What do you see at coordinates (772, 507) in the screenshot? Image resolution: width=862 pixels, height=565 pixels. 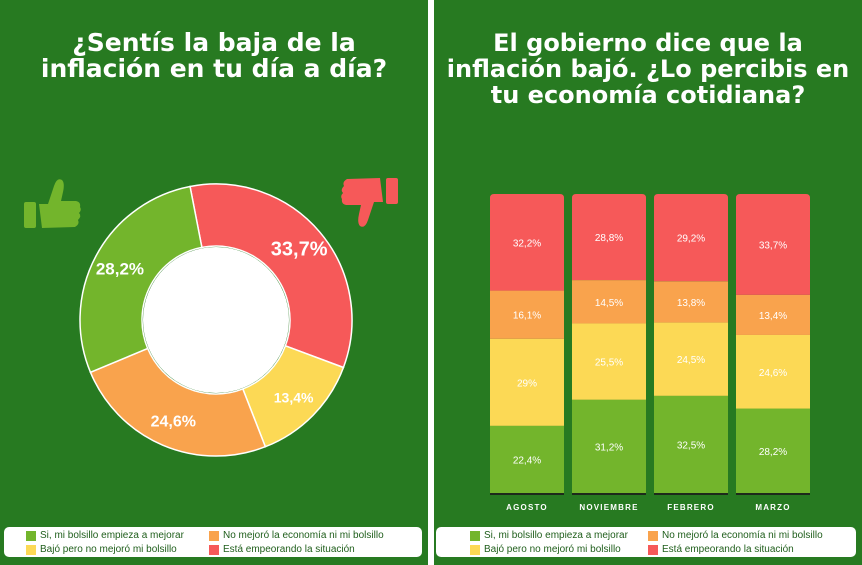 I see `x-tick-label: MARZO` at bounding box center [772, 507].